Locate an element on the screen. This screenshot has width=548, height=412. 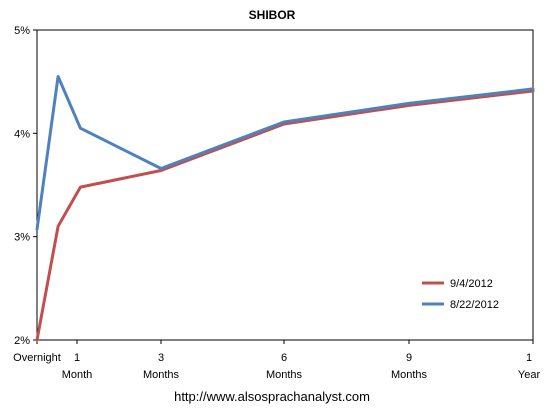
legend-label: 9/4/2012 is located at coordinates (471, 284).